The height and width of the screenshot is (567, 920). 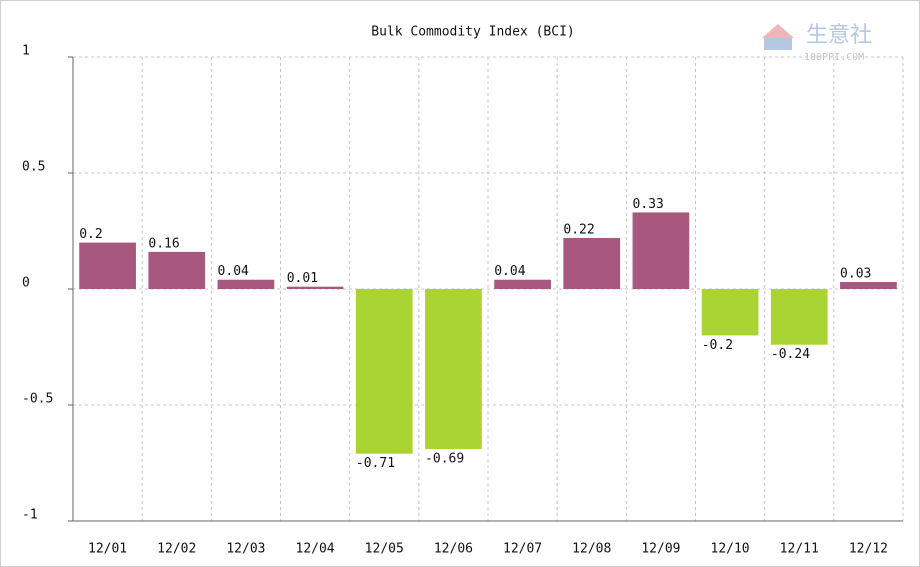 I want to click on value-label: -0.69, so click(x=444, y=459).